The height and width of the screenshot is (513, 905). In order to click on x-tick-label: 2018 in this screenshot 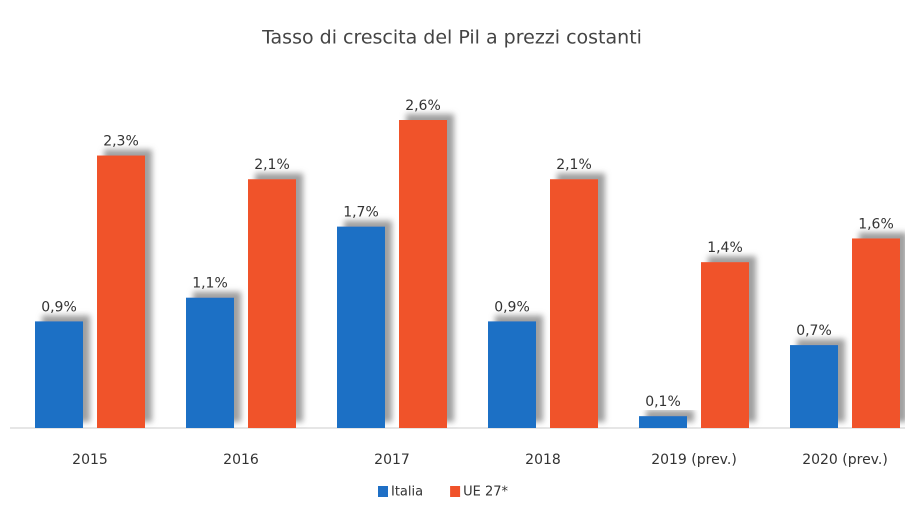, I will do `click(543, 460)`.